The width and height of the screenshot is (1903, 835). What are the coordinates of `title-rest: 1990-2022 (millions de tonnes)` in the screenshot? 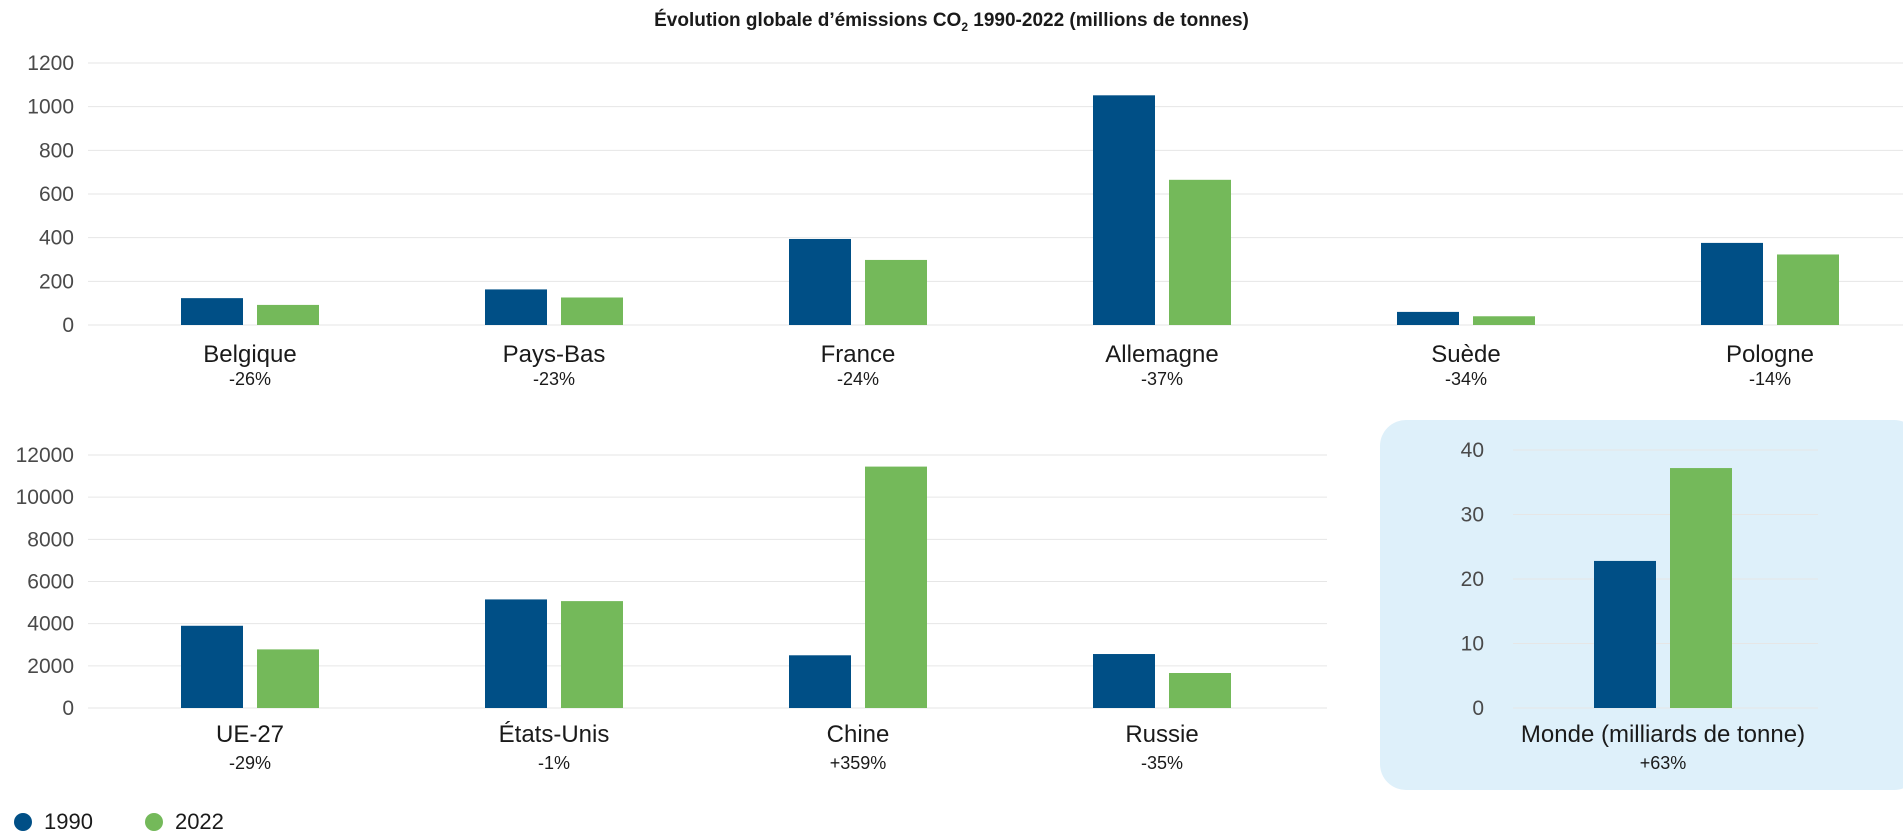 It's located at (1108, 20).